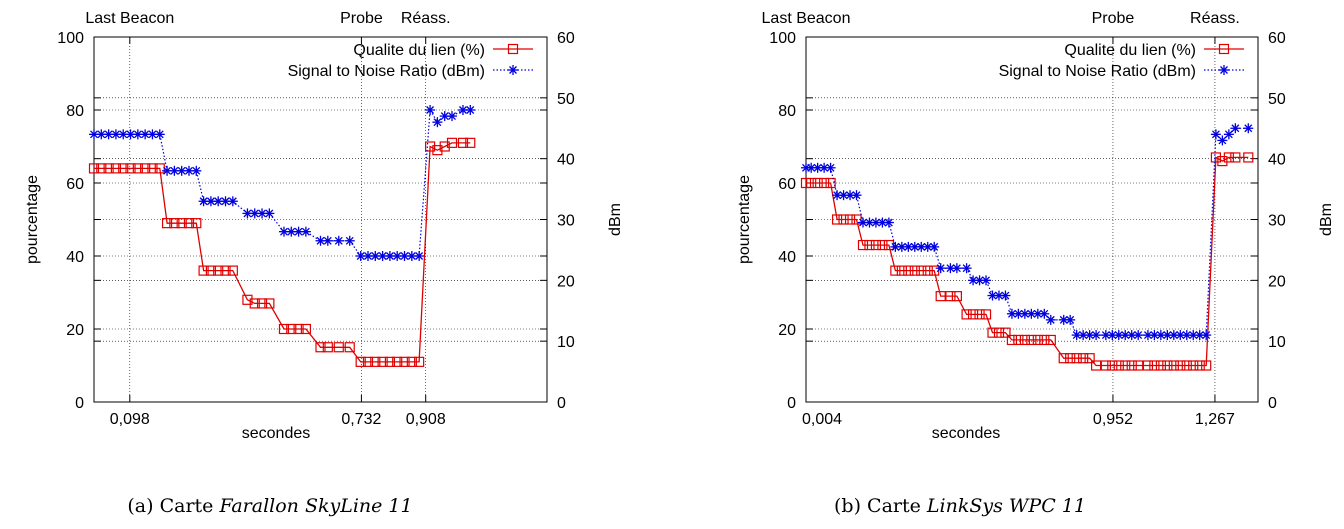 Image resolution: width=1344 pixels, height=529 pixels. I want to click on y-tick-label: 100, so click(782, 38).